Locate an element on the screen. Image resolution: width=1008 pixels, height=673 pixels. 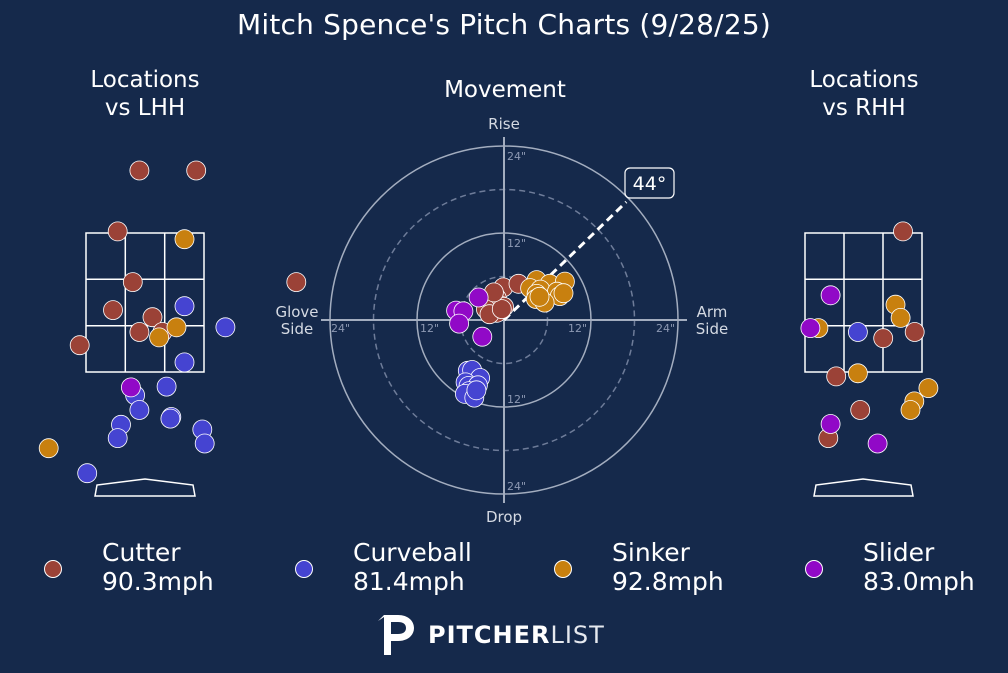
legend-pitch-sinker: Sinker is located at coordinates (651, 552).